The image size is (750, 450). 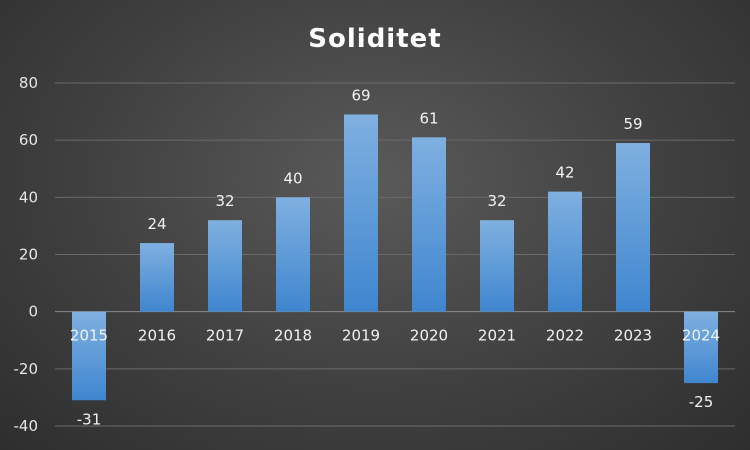 I want to click on y-axis-ticks: 80 60 40 20 0 -20 -40, so click(x=26, y=254).